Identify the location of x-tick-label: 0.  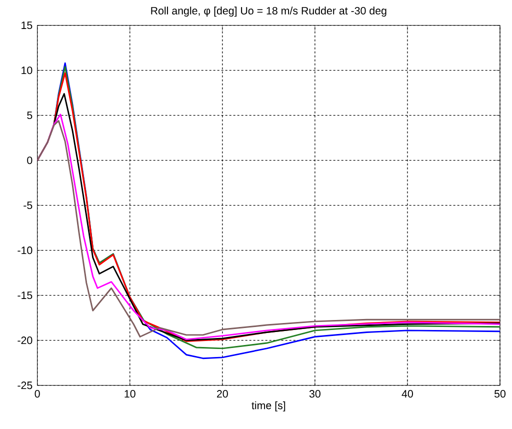
(37, 394).